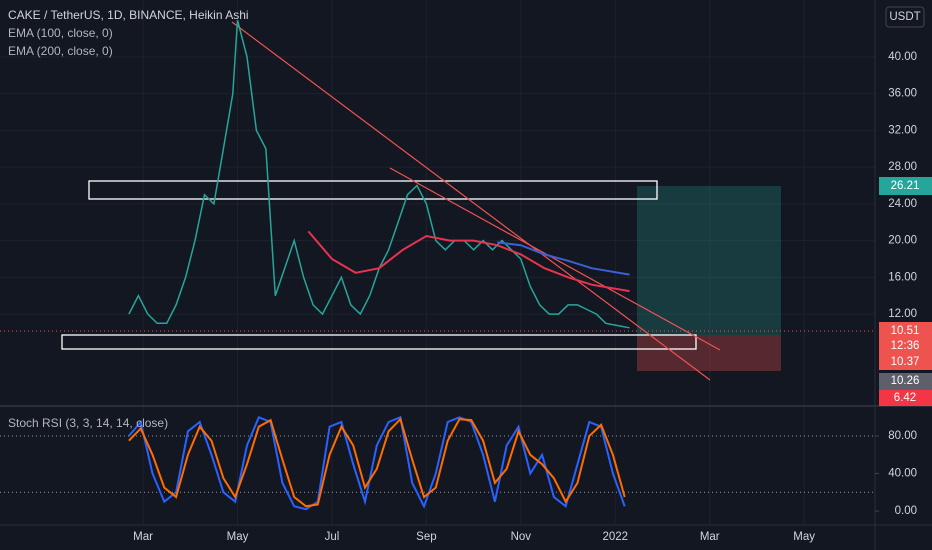 The image size is (932, 550). I want to click on countdown-label: 12:36, so click(905, 346).